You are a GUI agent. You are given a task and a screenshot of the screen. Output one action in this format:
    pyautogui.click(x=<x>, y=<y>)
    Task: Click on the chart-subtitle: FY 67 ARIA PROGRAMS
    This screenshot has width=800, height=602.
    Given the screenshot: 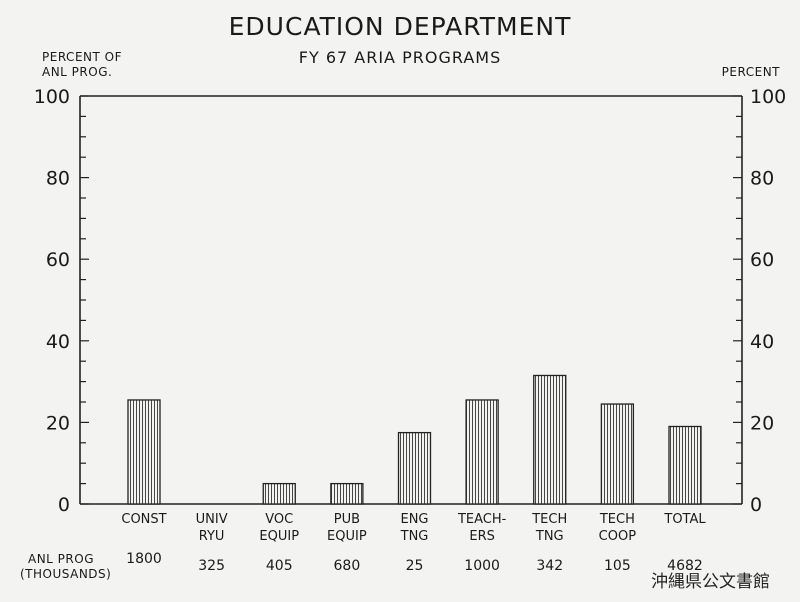 What is the action you would take?
    pyautogui.click(x=400, y=57)
    